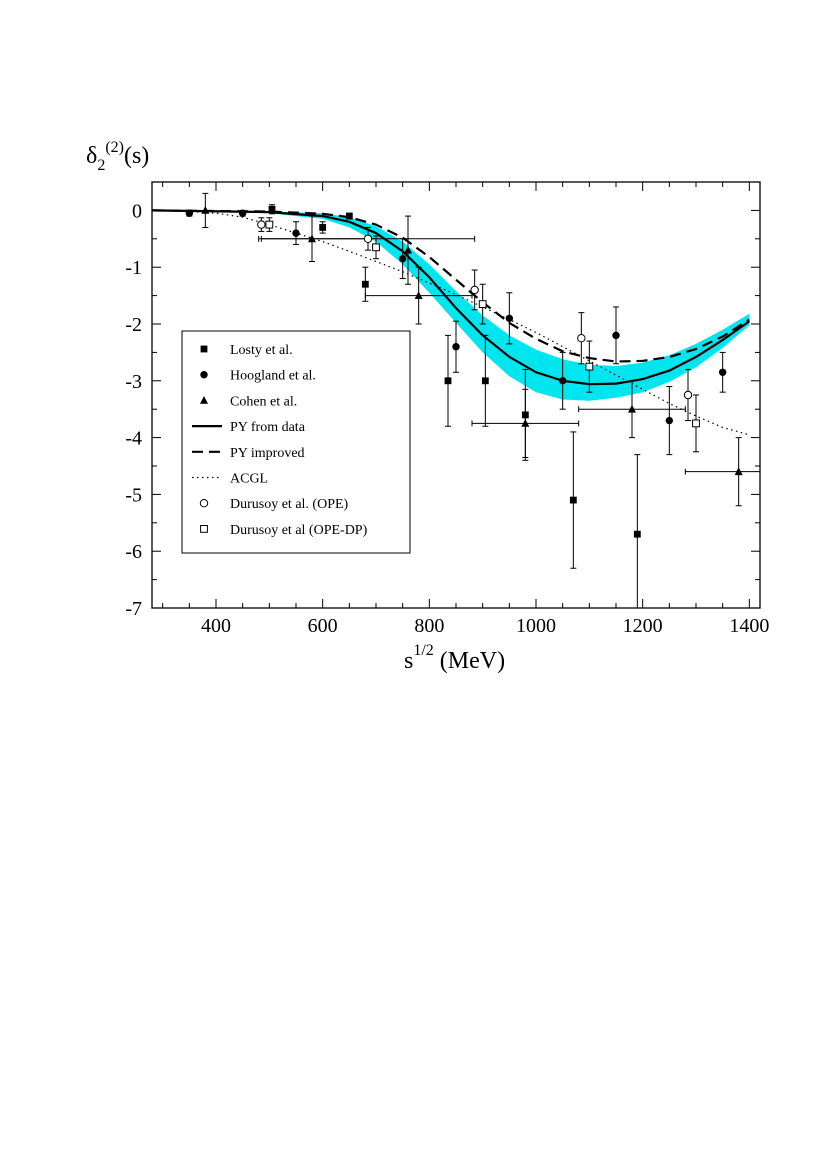 This screenshot has width=828, height=1170. I want to click on y-axis-title-suffix: (s), so click(136, 156).